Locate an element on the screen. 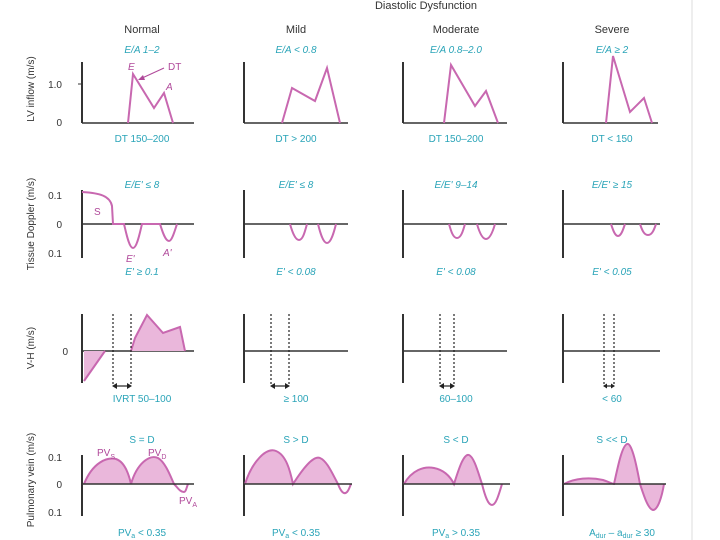  vh-fill-positive is located at coordinates (158, 333).